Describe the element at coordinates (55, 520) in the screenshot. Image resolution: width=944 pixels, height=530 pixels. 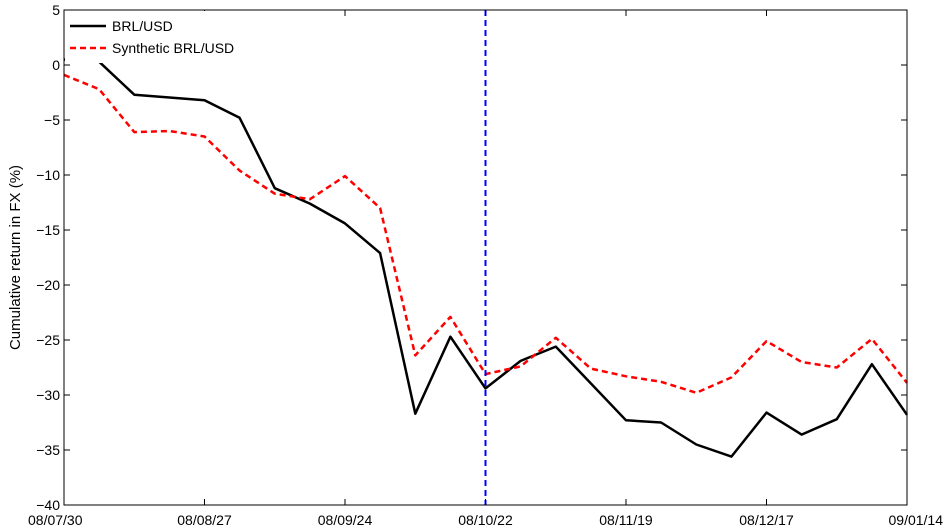
I see `x-tick-label: 08/07/30` at that location.